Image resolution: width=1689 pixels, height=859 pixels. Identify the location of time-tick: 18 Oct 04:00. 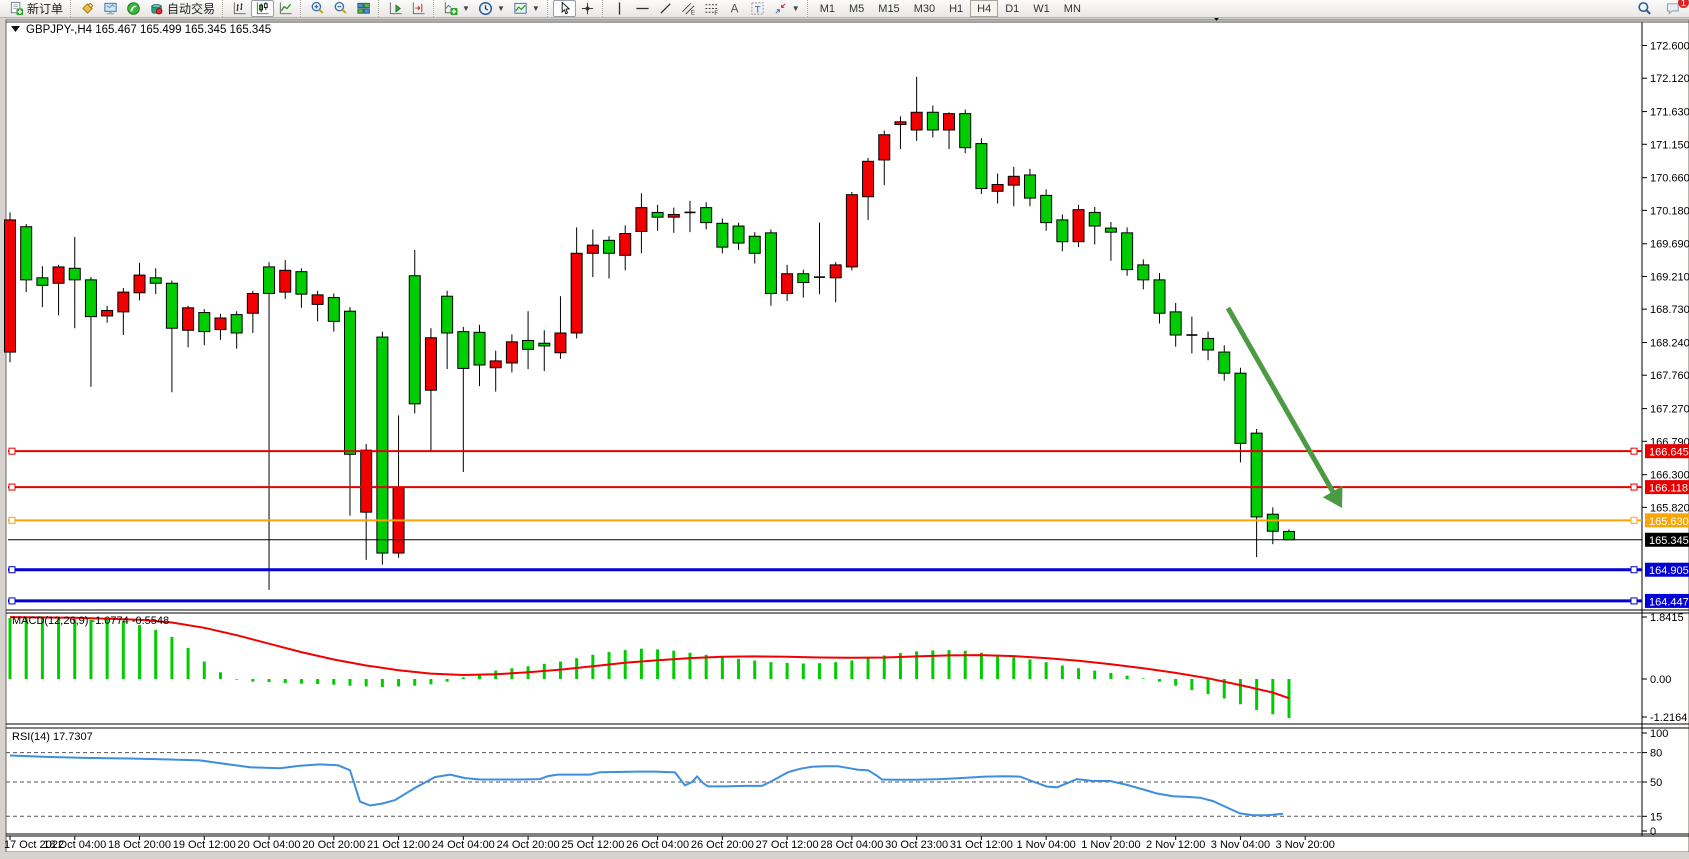
(74, 845).